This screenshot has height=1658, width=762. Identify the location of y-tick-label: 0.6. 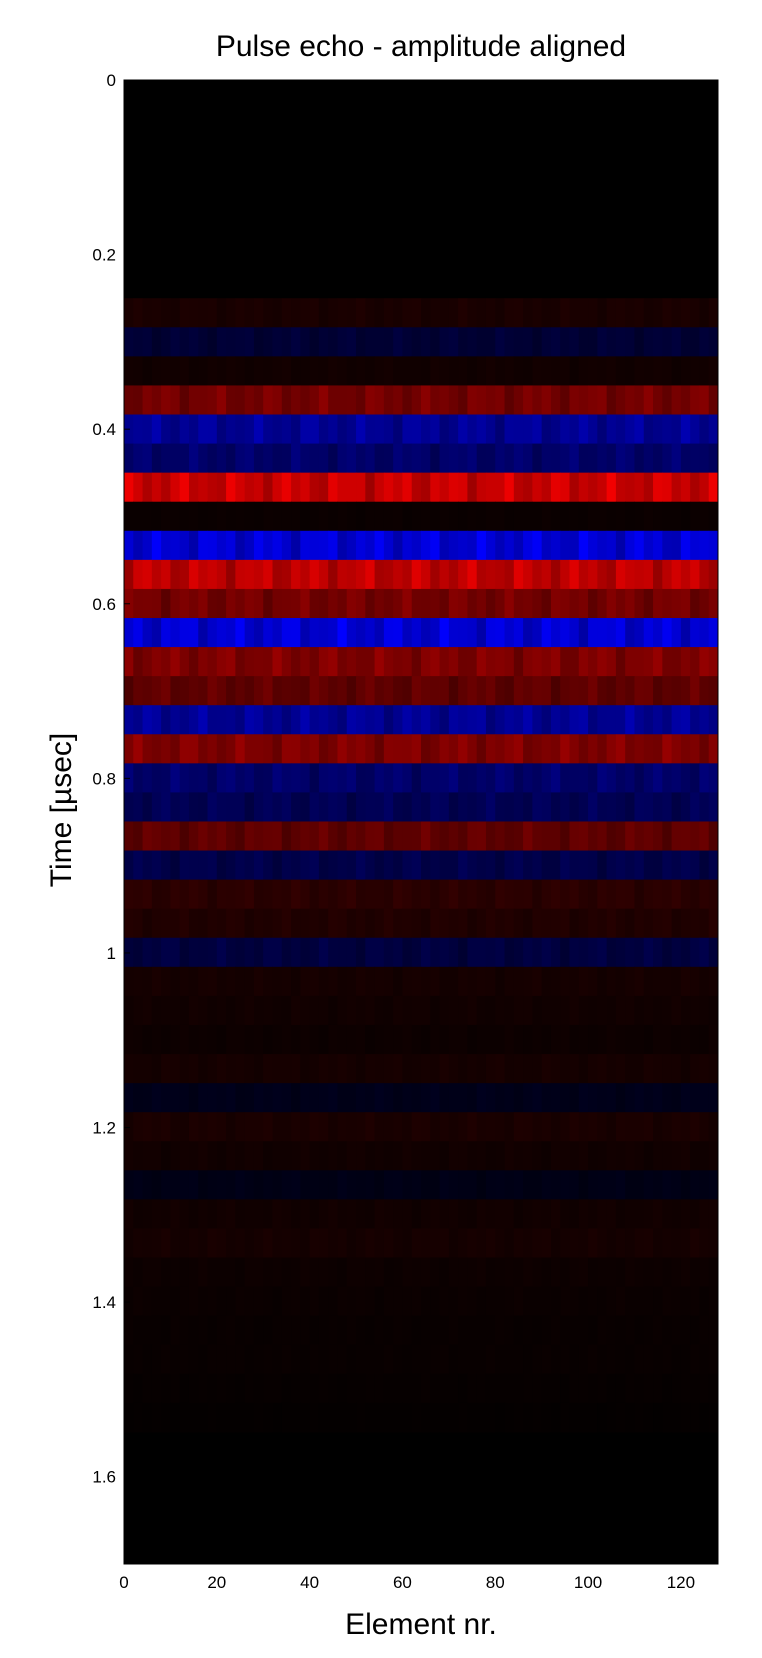
(104, 604).